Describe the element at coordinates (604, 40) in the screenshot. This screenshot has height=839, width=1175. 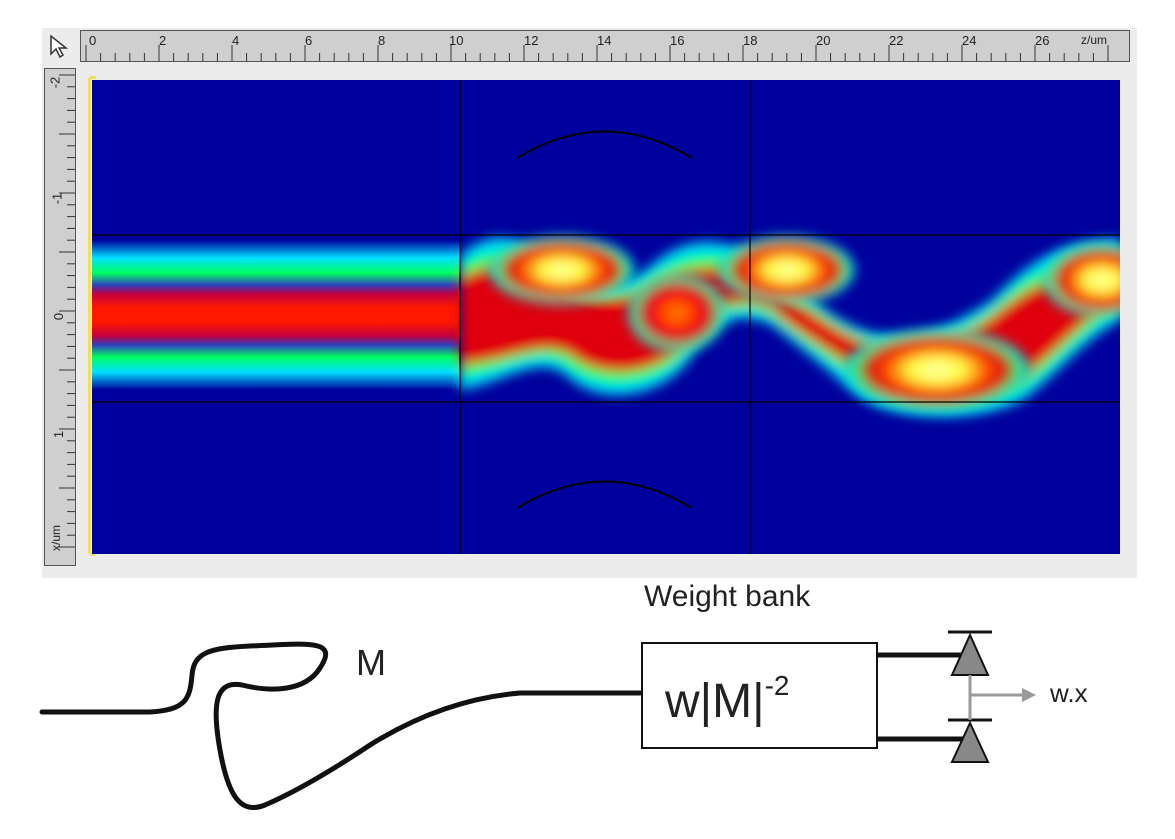
I see `z-tick-label: 14` at that location.